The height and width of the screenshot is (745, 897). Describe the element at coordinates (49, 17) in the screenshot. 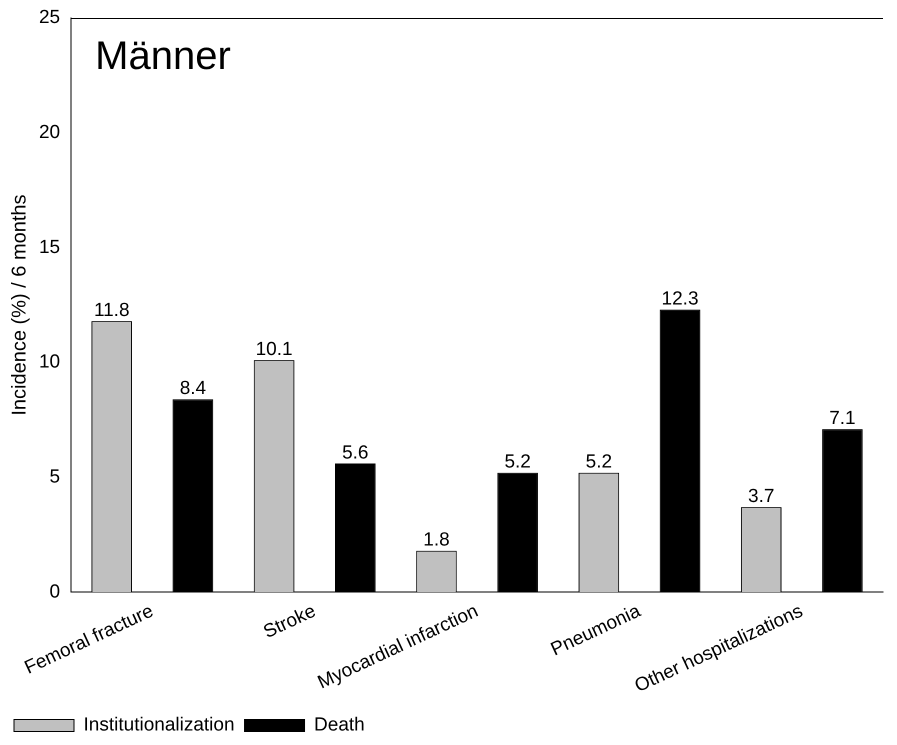

I see `y-tick-label: 25` at that location.